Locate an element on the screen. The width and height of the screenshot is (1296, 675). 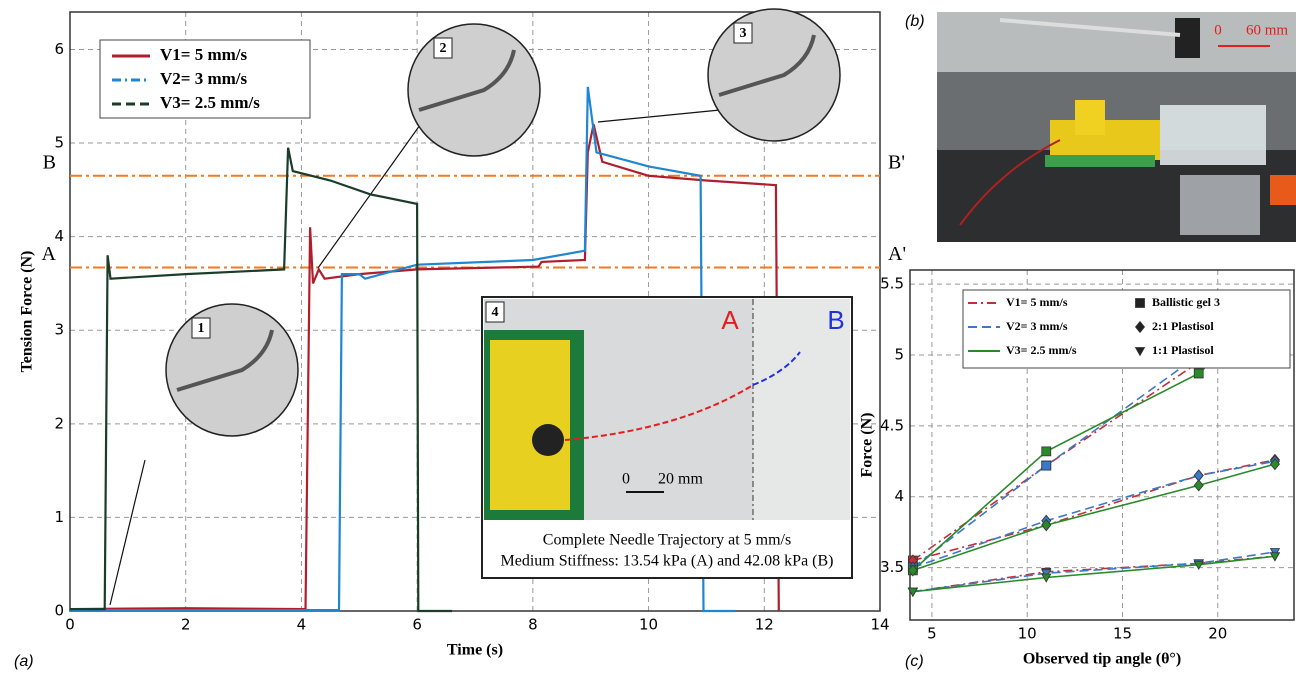
x-axis-label: Observed tip angle (θ°) is located at coordinates (1102, 659).